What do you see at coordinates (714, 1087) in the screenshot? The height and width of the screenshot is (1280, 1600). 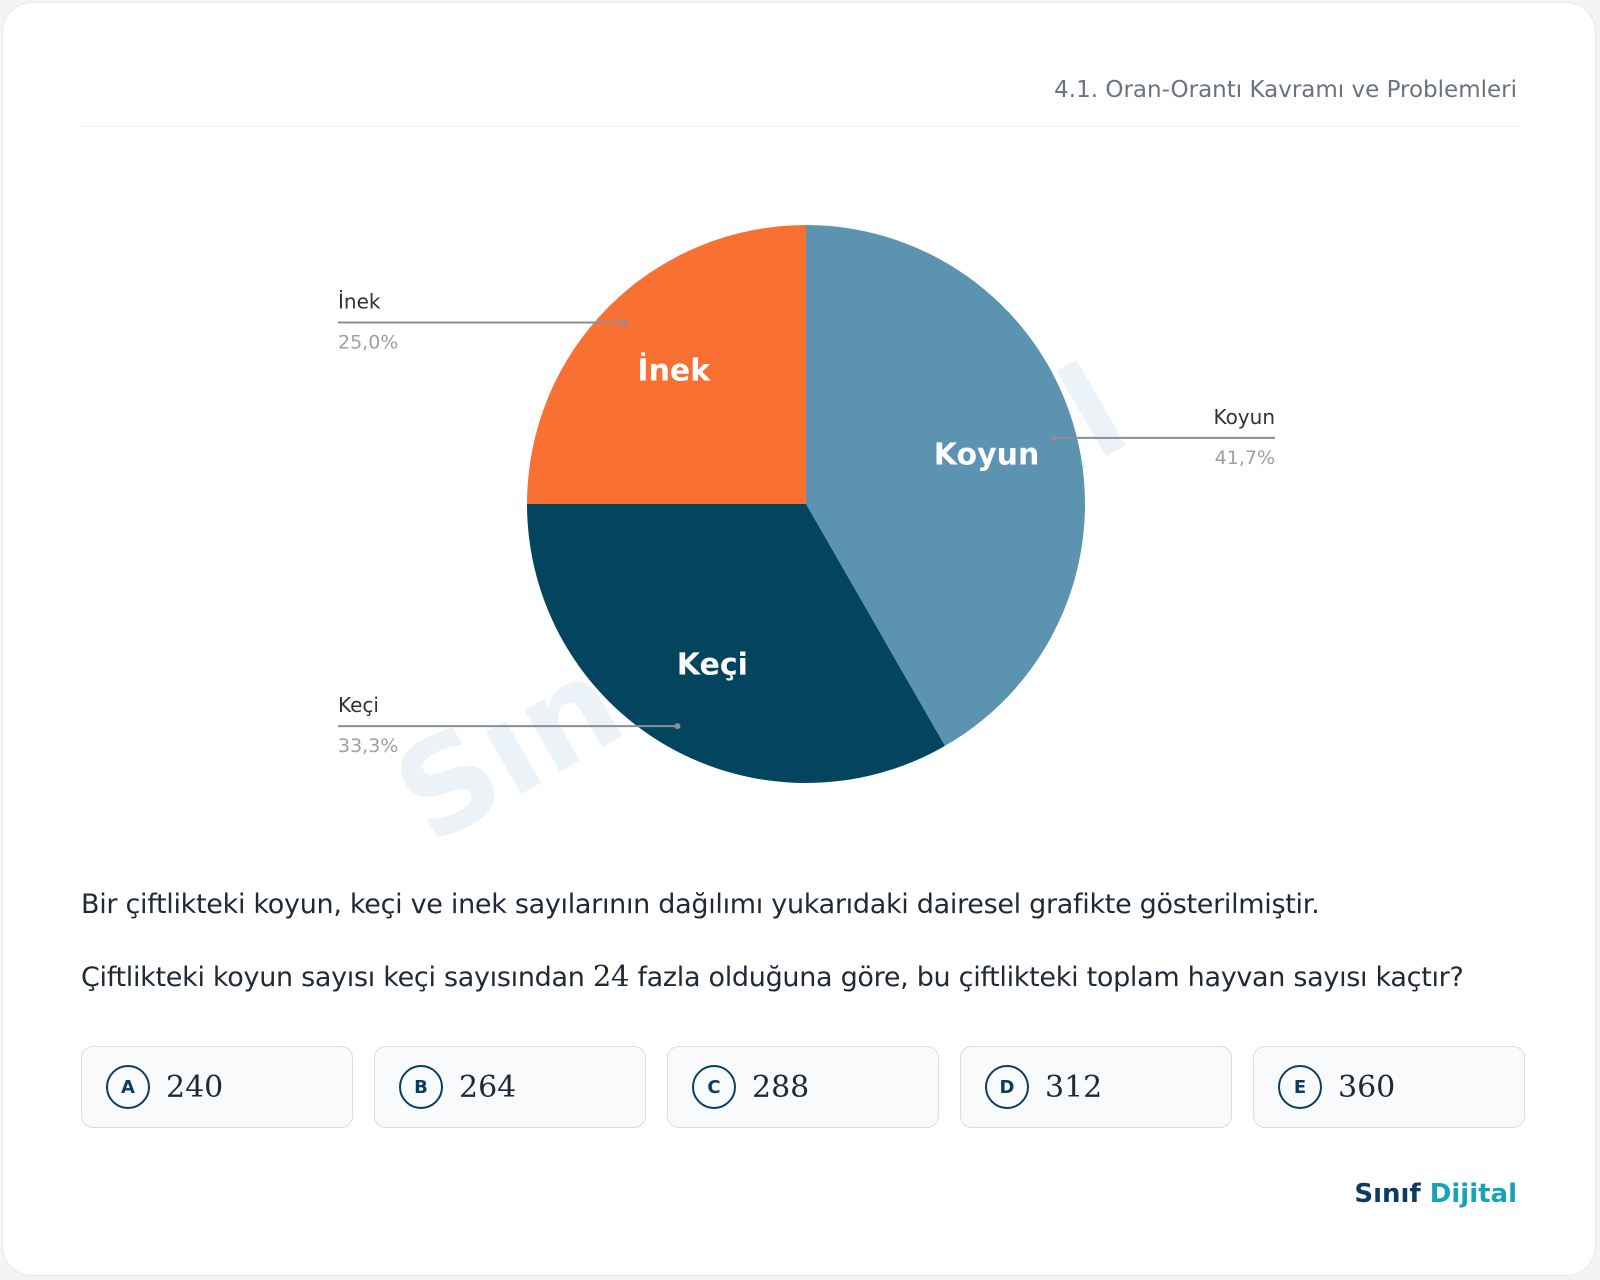 I see `option-letter: C` at bounding box center [714, 1087].